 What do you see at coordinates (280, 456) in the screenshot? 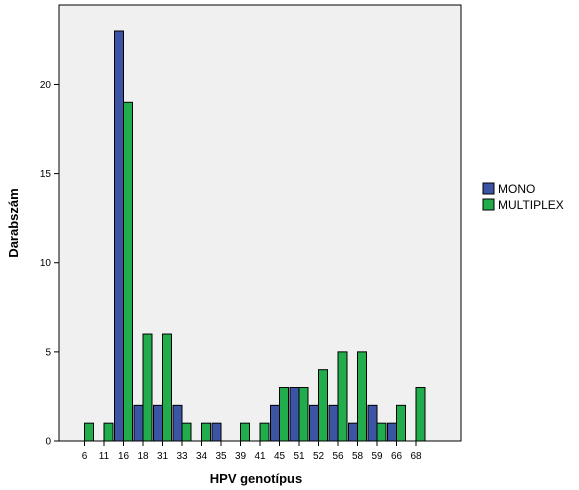
I see `x-tick-label-45: 45` at bounding box center [280, 456].